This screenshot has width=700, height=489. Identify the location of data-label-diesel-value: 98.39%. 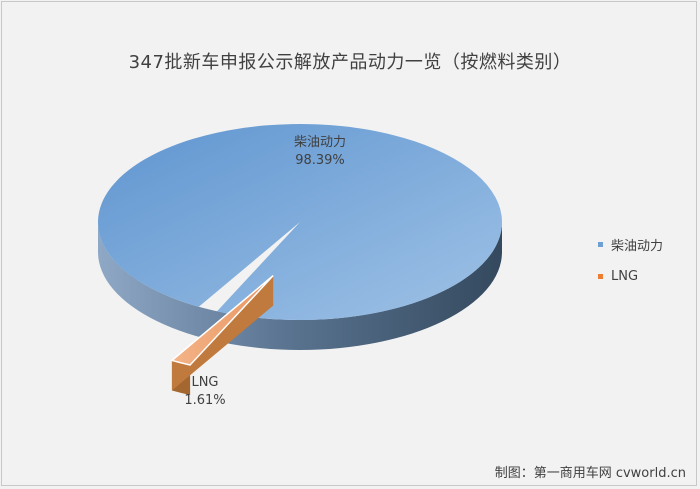
(320, 160).